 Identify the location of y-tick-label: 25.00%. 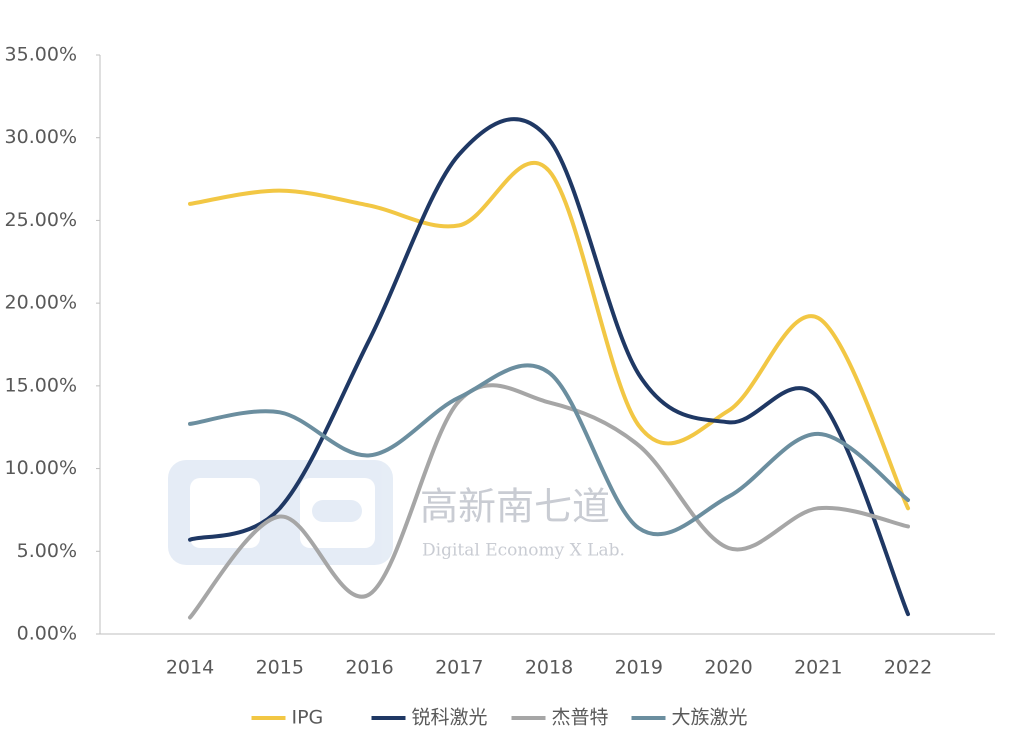
(41, 220).